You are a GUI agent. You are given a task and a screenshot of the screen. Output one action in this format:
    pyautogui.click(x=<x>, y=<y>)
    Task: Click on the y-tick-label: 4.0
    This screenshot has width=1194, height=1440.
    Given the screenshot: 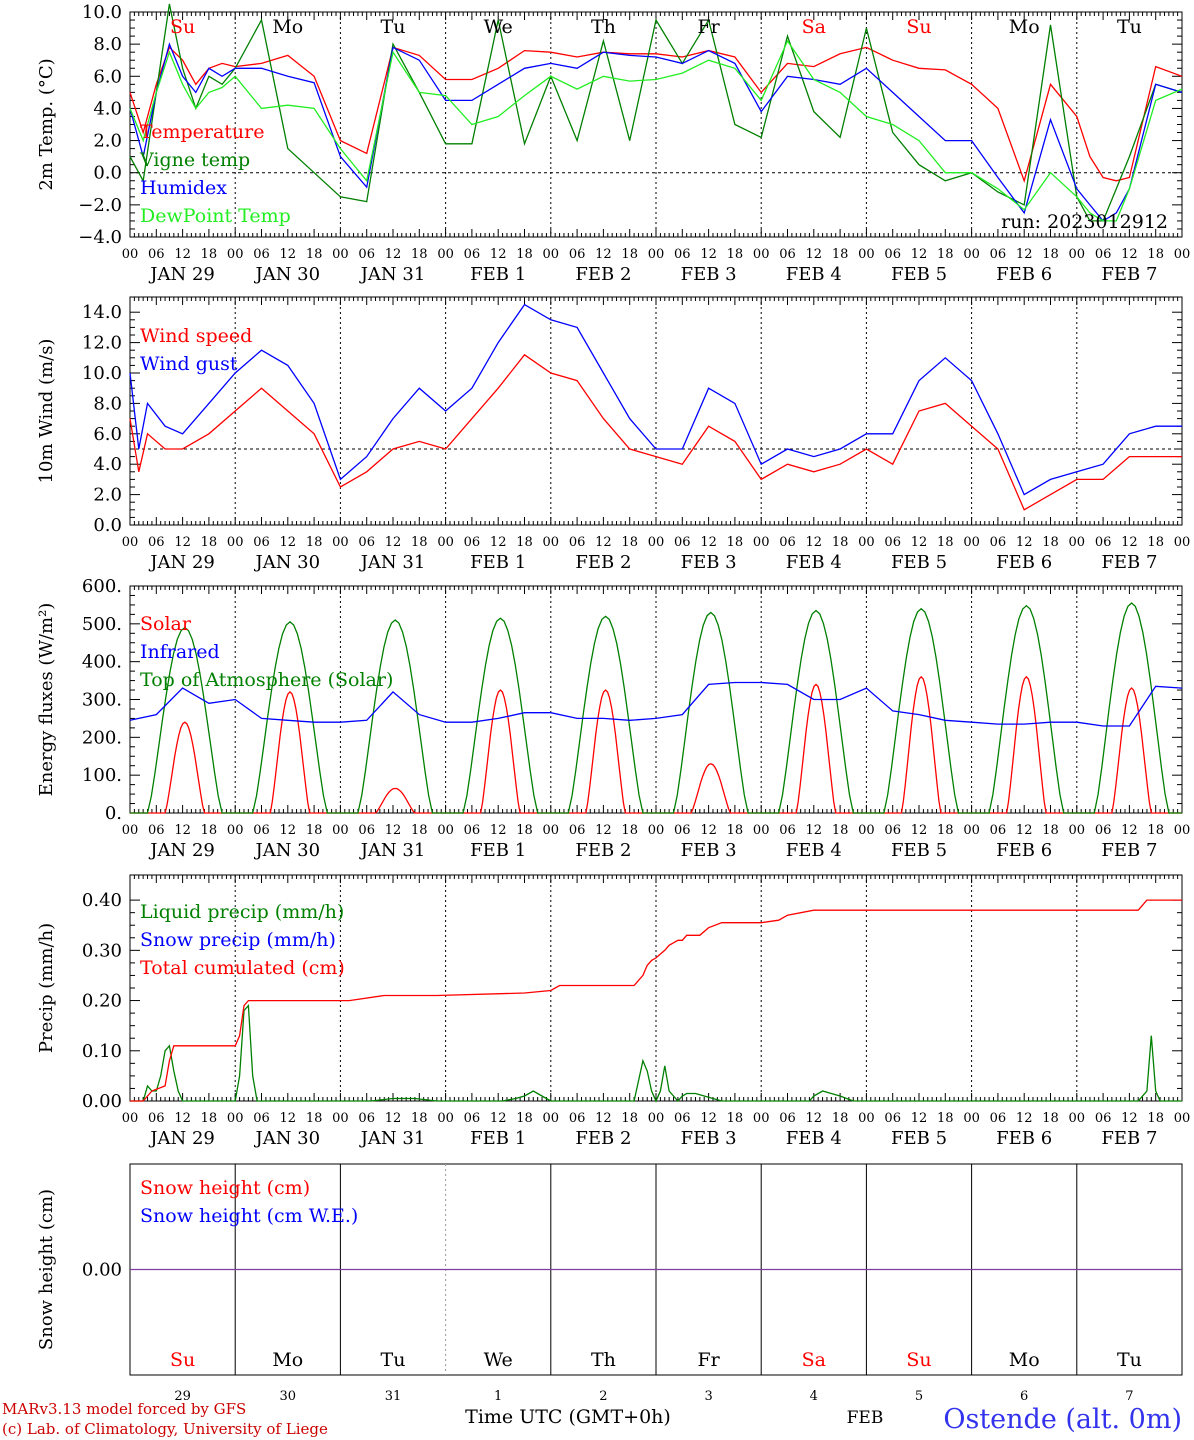 What is the action you would take?
    pyautogui.click(x=107, y=108)
    